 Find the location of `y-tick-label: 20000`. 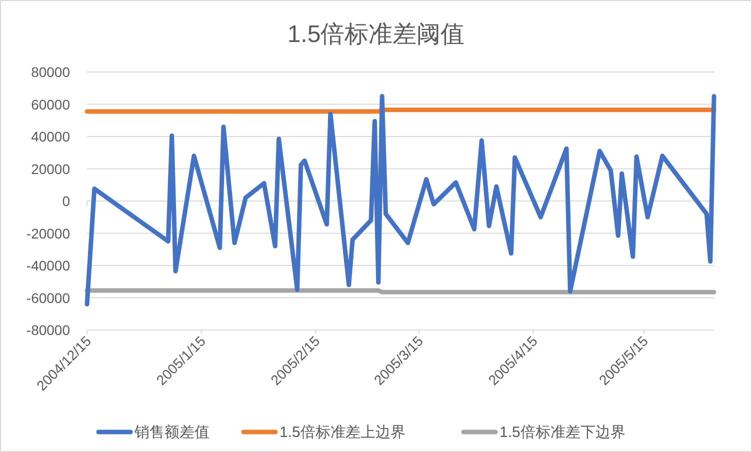

y-tick-label: 20000 is located at coordinates (50, 168).